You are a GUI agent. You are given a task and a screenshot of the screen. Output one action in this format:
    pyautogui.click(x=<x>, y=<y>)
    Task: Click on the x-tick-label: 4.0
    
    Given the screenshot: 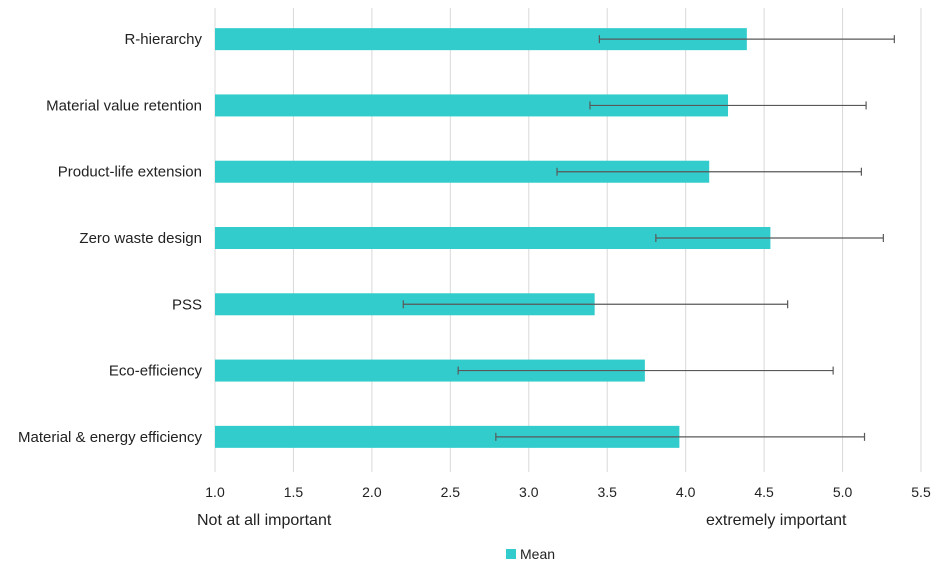 What is the action you would take?
    pyautogui.click(x=686, y=492)
    